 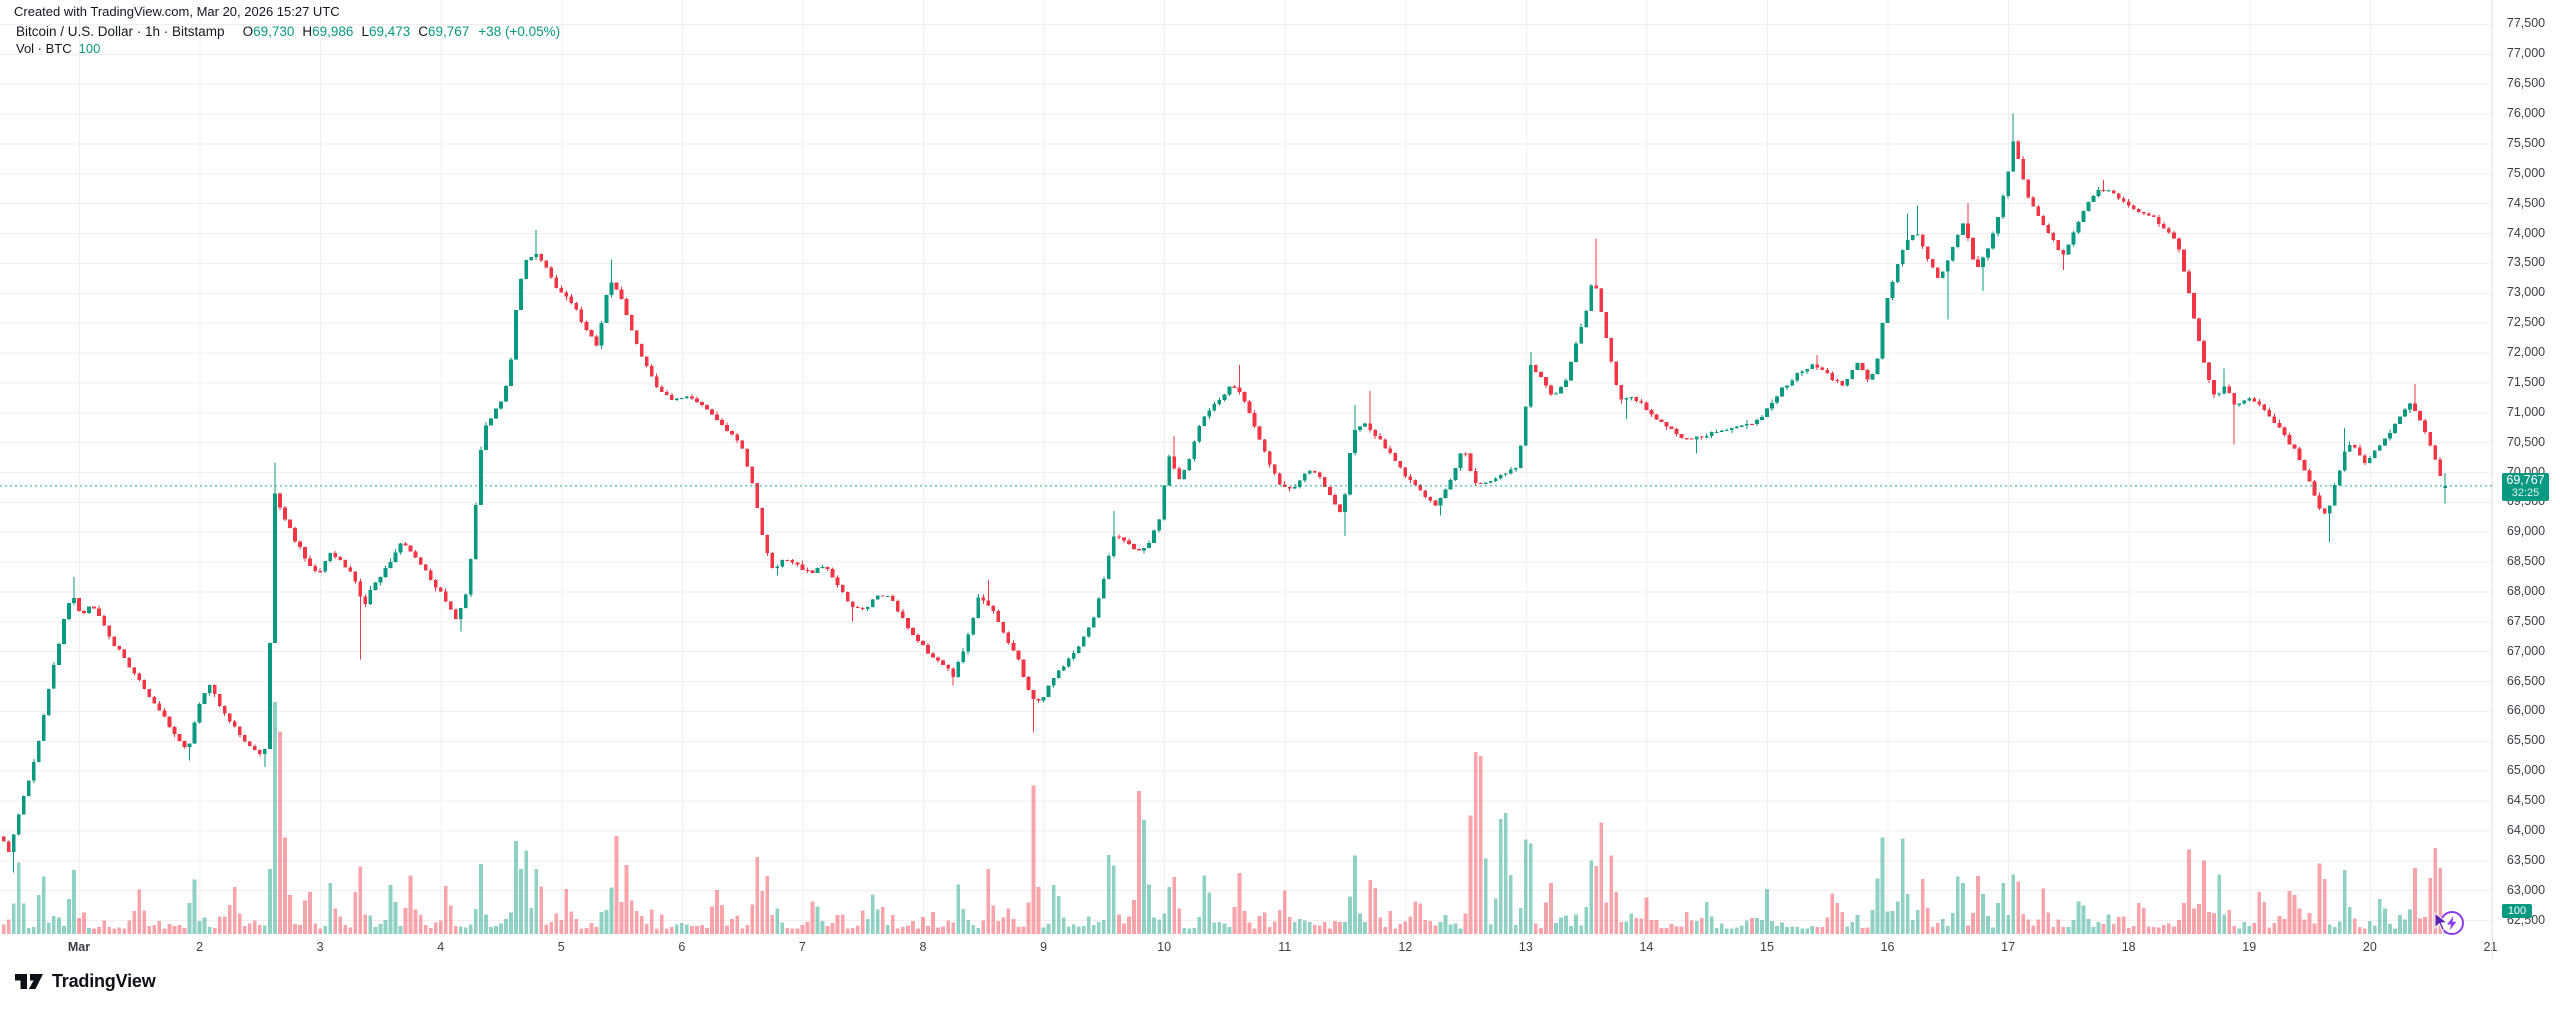 I want to click on cursor-lightning-badge, so click(x=2449, y=923).